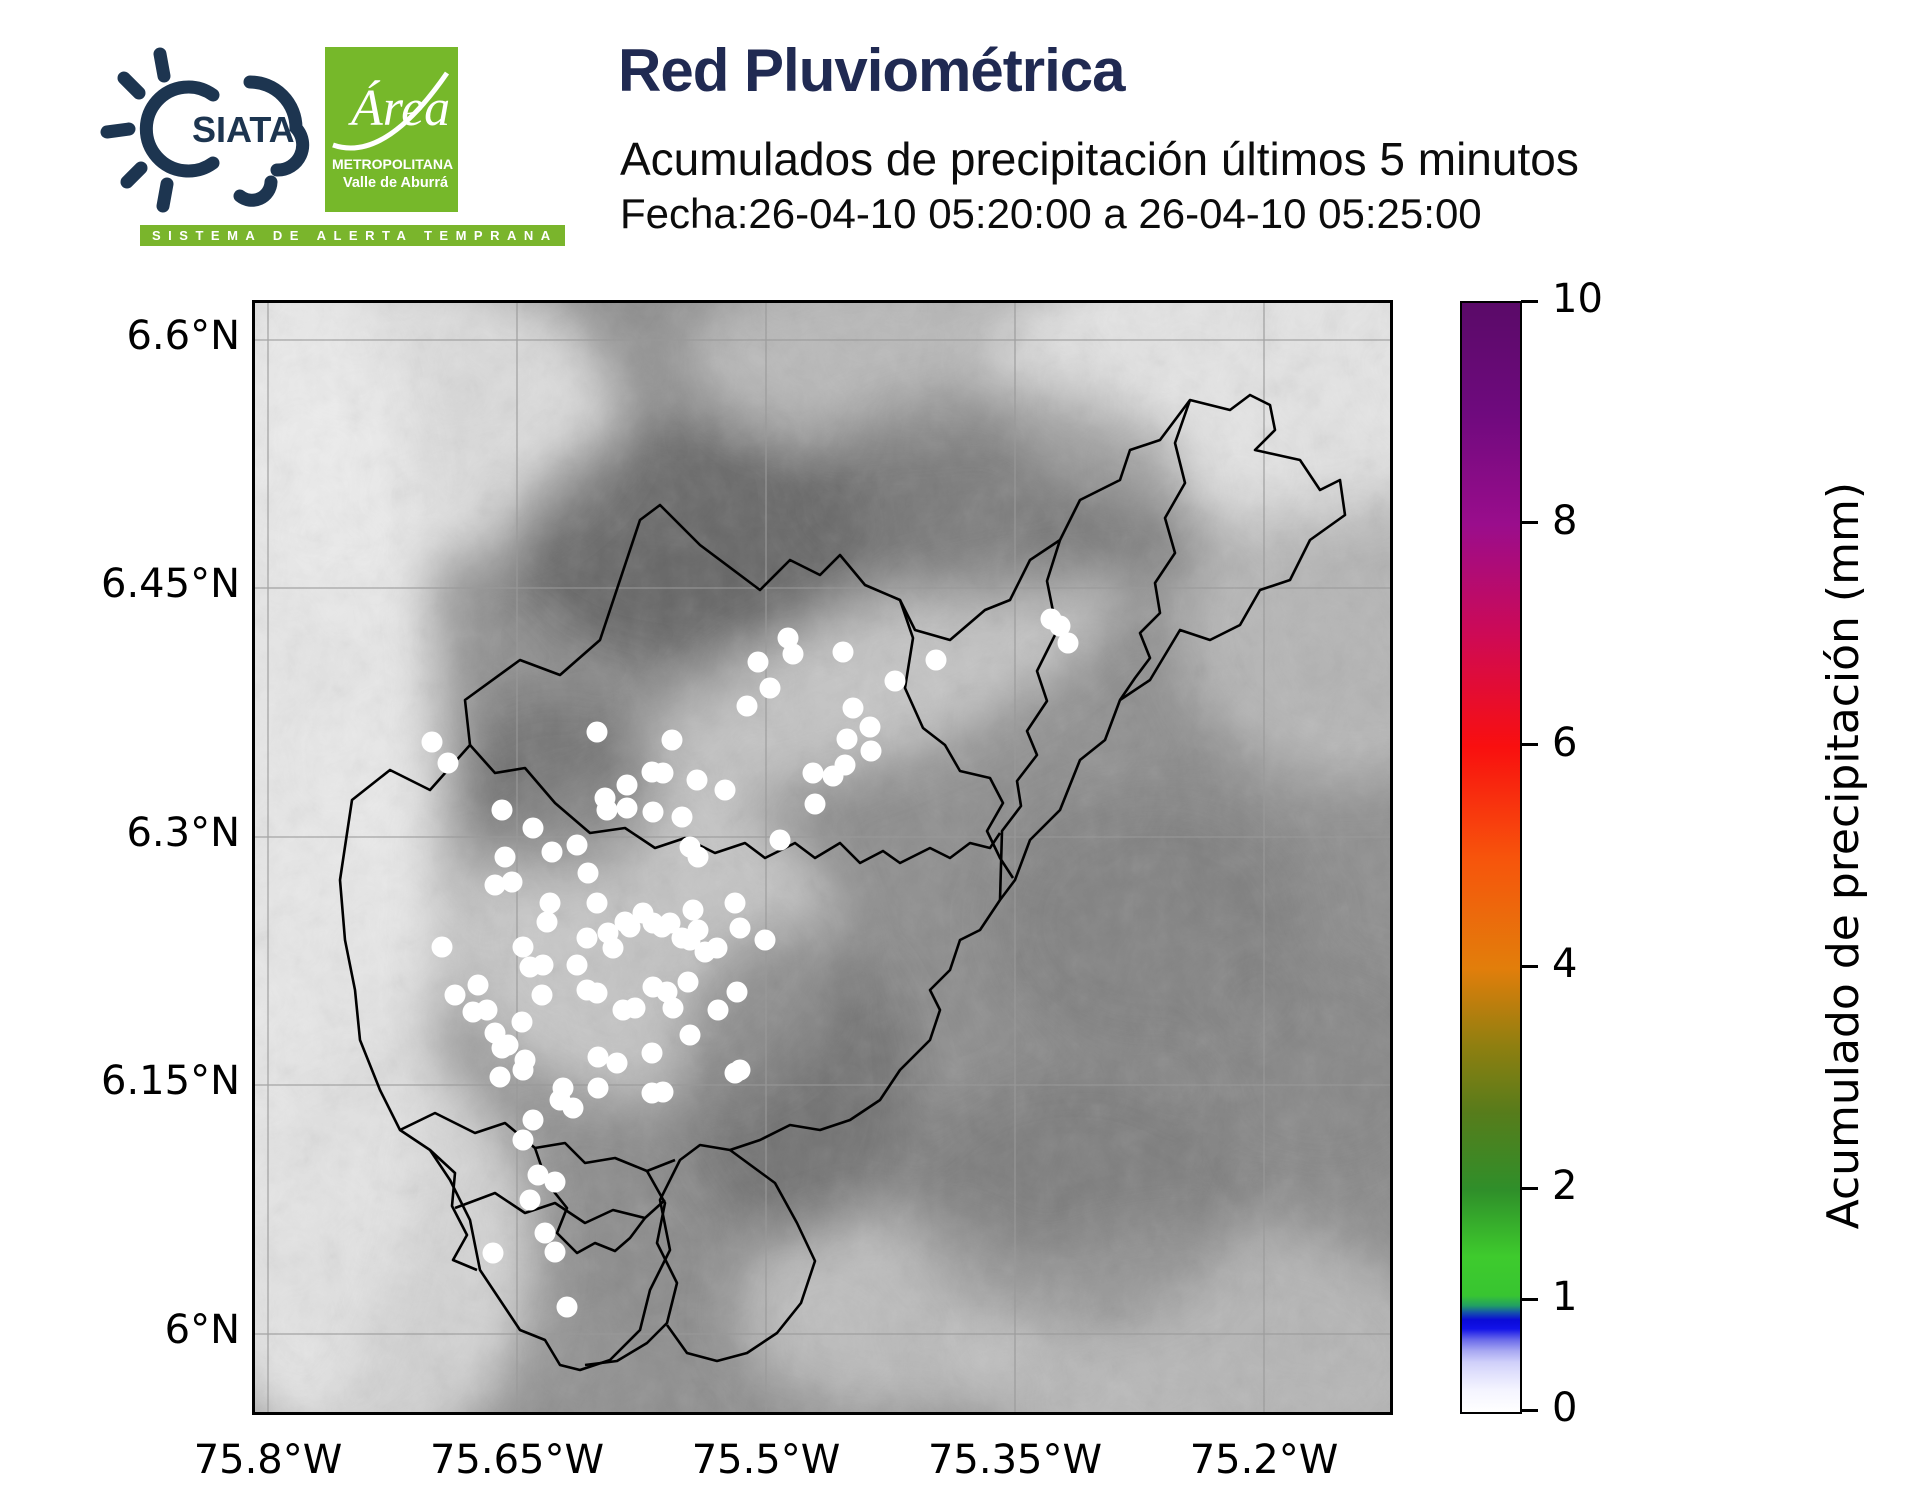 This screenshot has height=1506, width=1925. What do you see at coordinates (276, 126) in the screenshot?
I see `siata-cloud-icon` at bounding box center [276, 126].